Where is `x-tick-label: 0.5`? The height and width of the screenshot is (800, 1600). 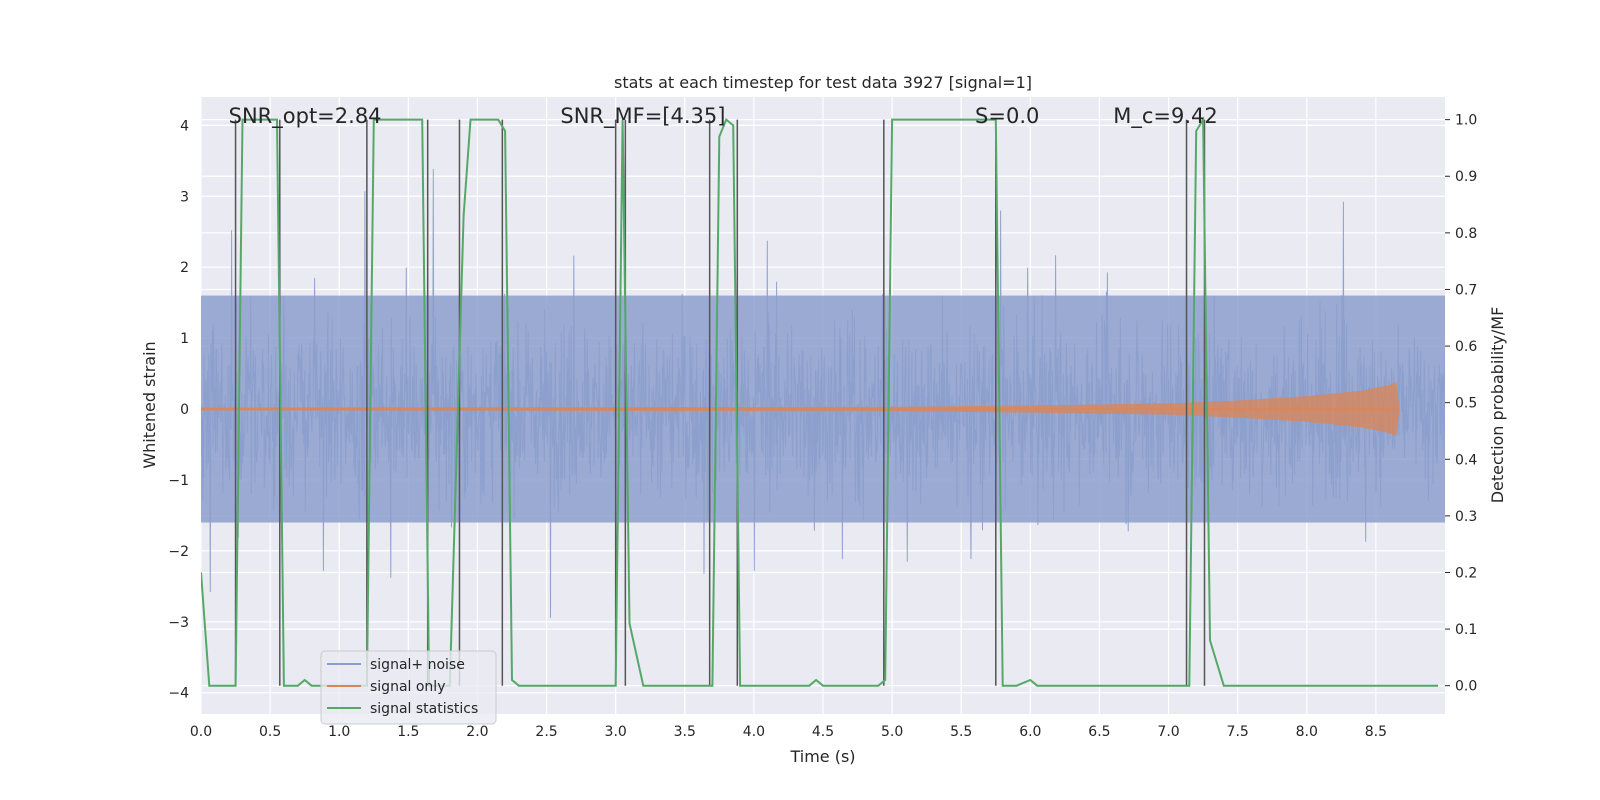
x-tick-label: 0.5 is located at coordinates (270, 732).